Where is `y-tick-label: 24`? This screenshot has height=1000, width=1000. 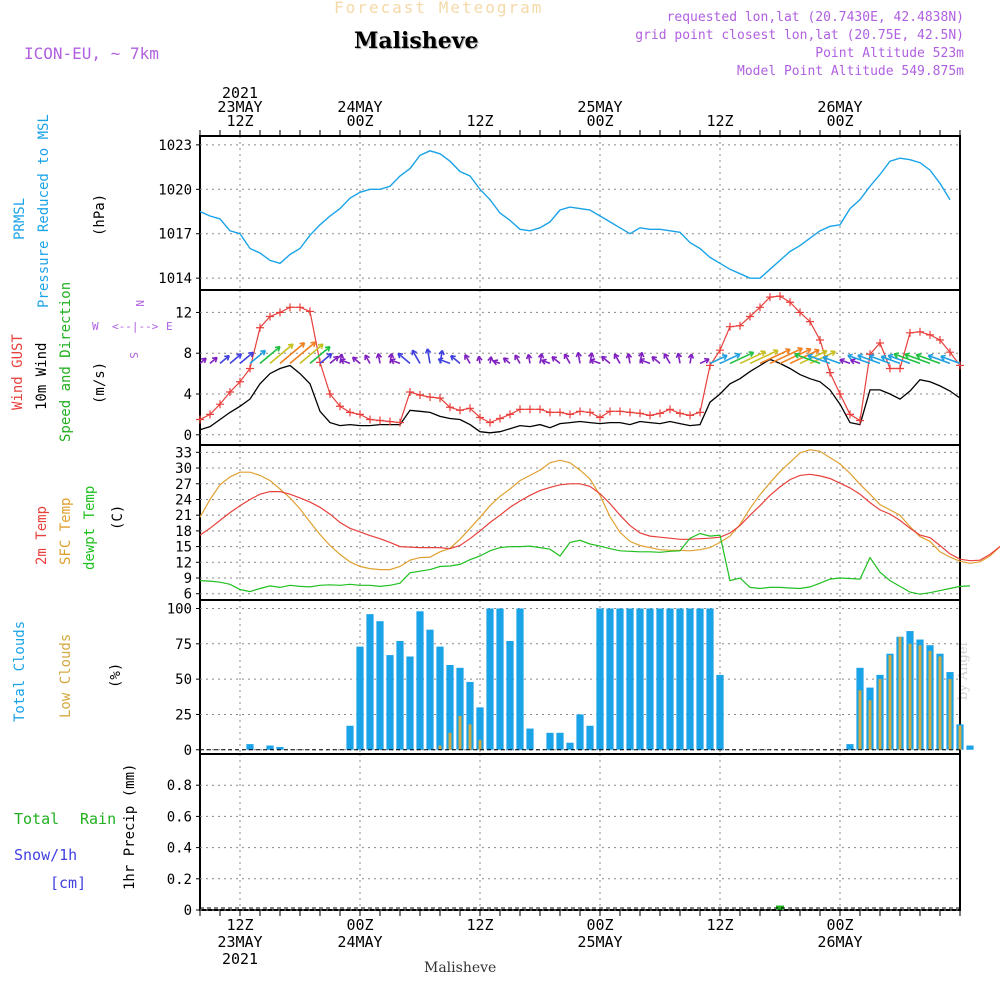
y-tick-label: 24 is located at coordinates (183, 500).